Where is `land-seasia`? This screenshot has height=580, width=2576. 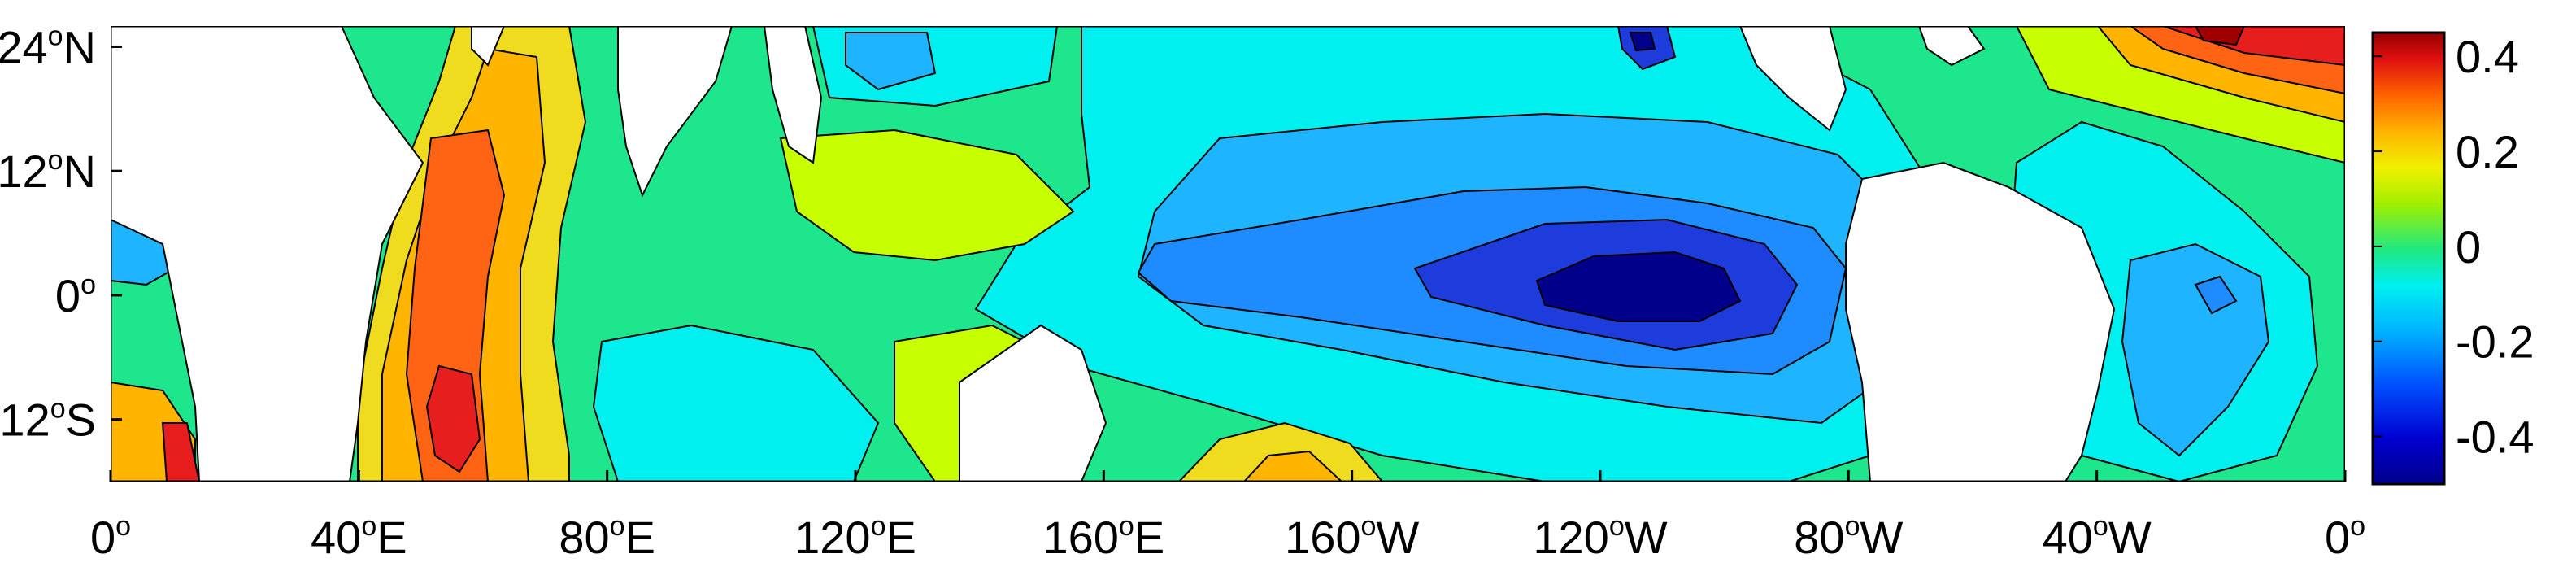
land-seasia is located at coordinates (793, 95).